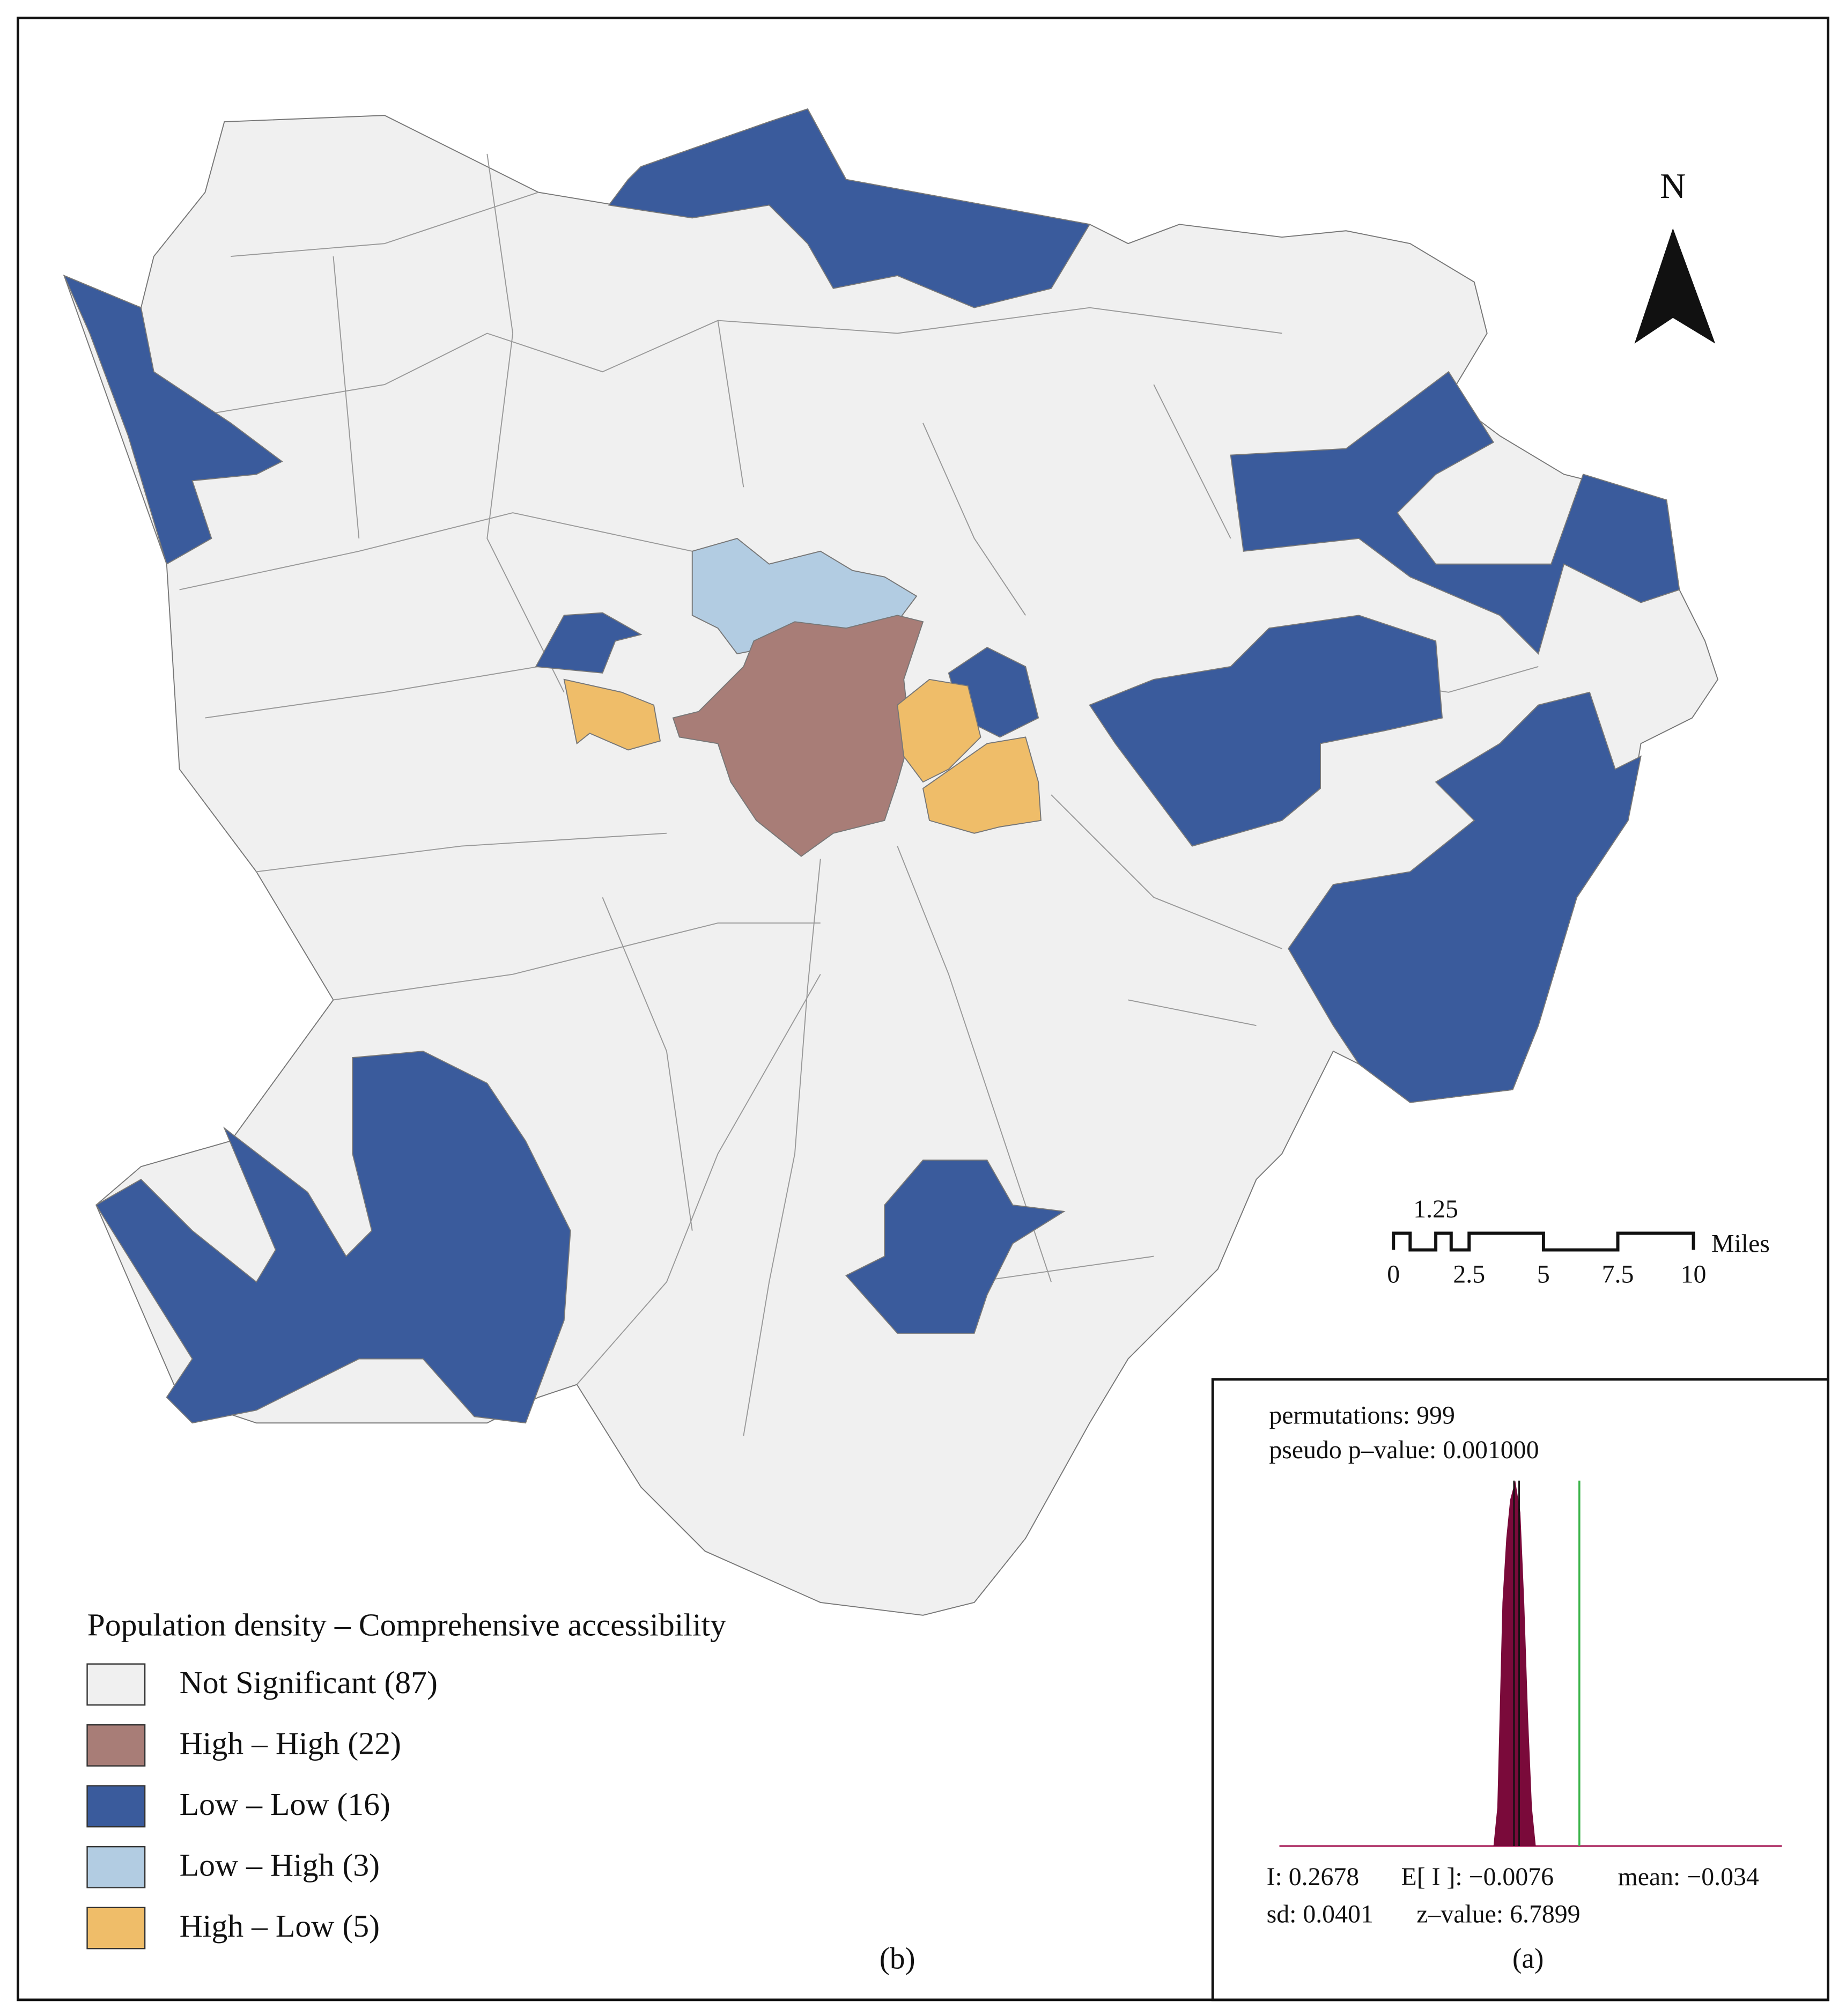 The height and width of the screenshot is (2016, 1846). Describe the element at coordinates (798, 736) in the screenshot. I see `high-high-area` at that location.